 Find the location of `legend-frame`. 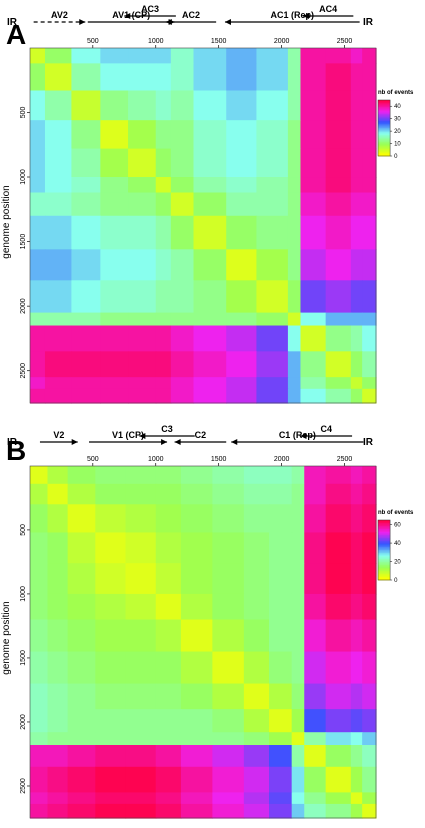

legend-frame is located at coordinates (384, 550).